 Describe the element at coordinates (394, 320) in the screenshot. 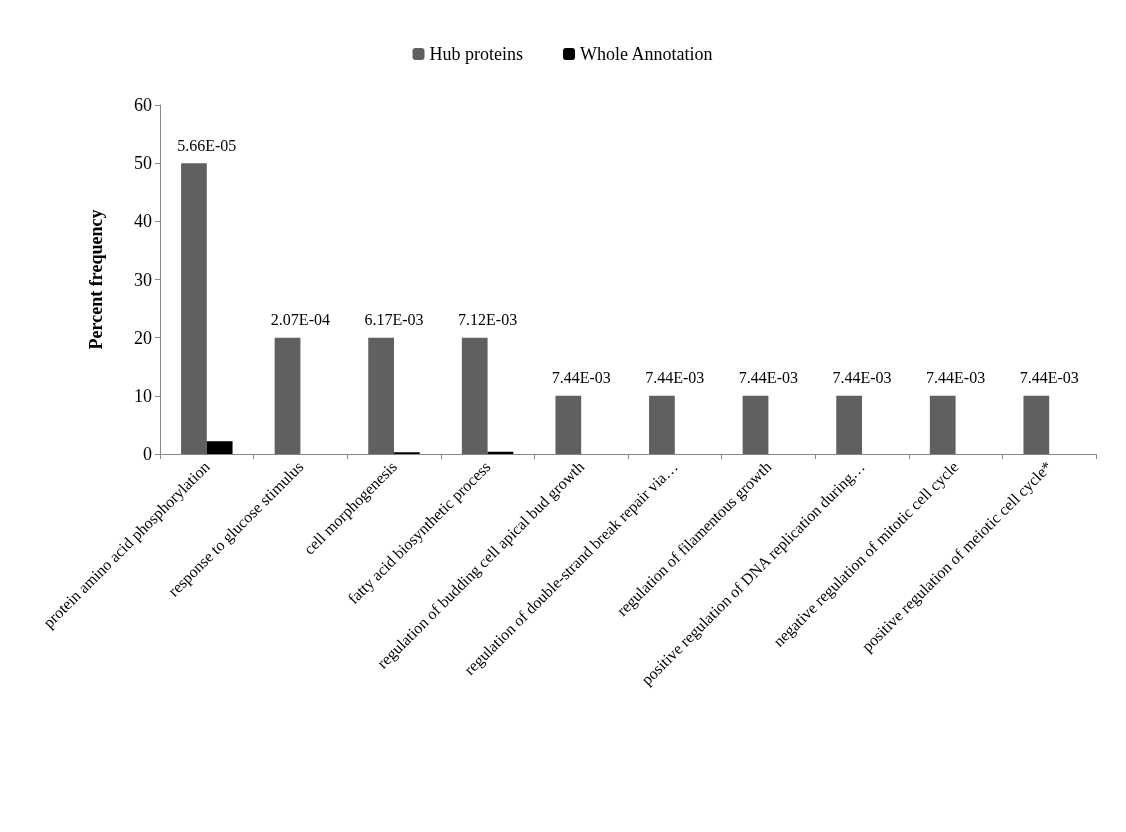

I see `annotation: 6.17E-03` at that location.